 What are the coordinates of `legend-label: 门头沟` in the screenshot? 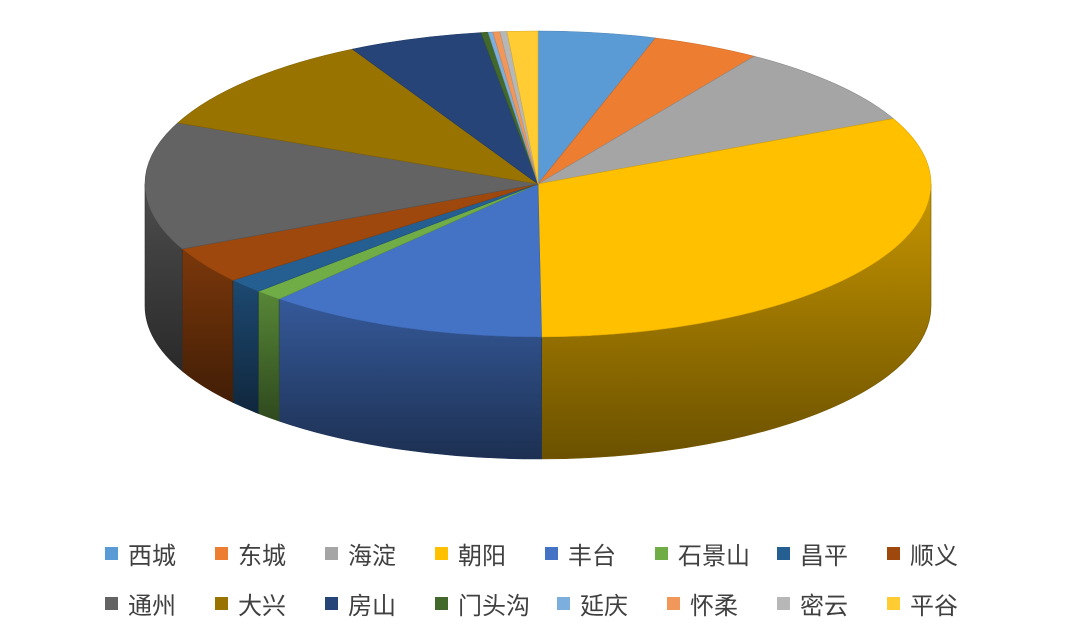 It's located at (494, 605).